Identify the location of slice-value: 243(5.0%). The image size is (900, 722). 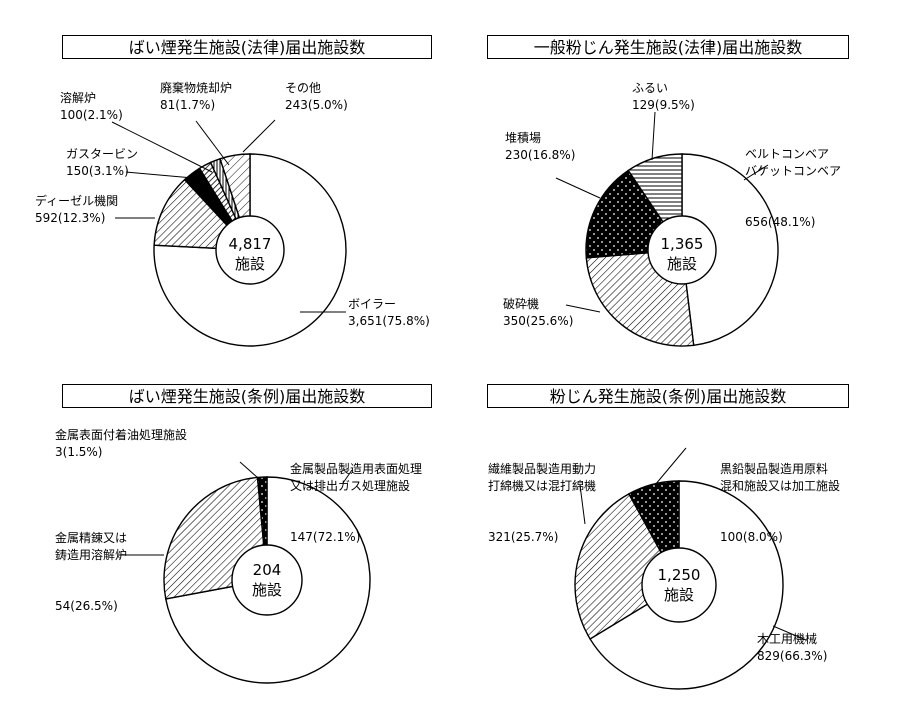
(316, 105).